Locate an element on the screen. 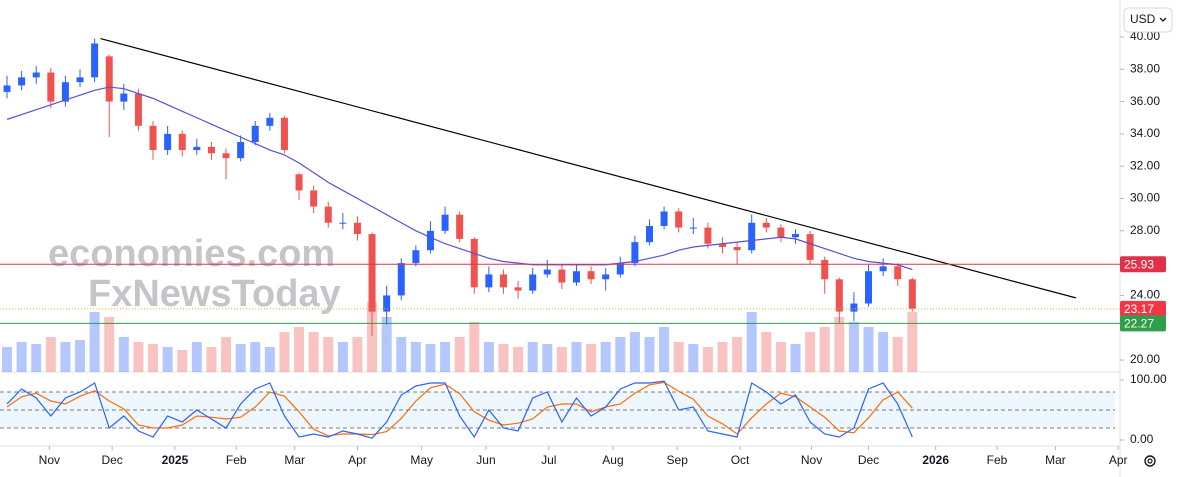  x-tick-label: Apr is located at coordinates (1118, 460).